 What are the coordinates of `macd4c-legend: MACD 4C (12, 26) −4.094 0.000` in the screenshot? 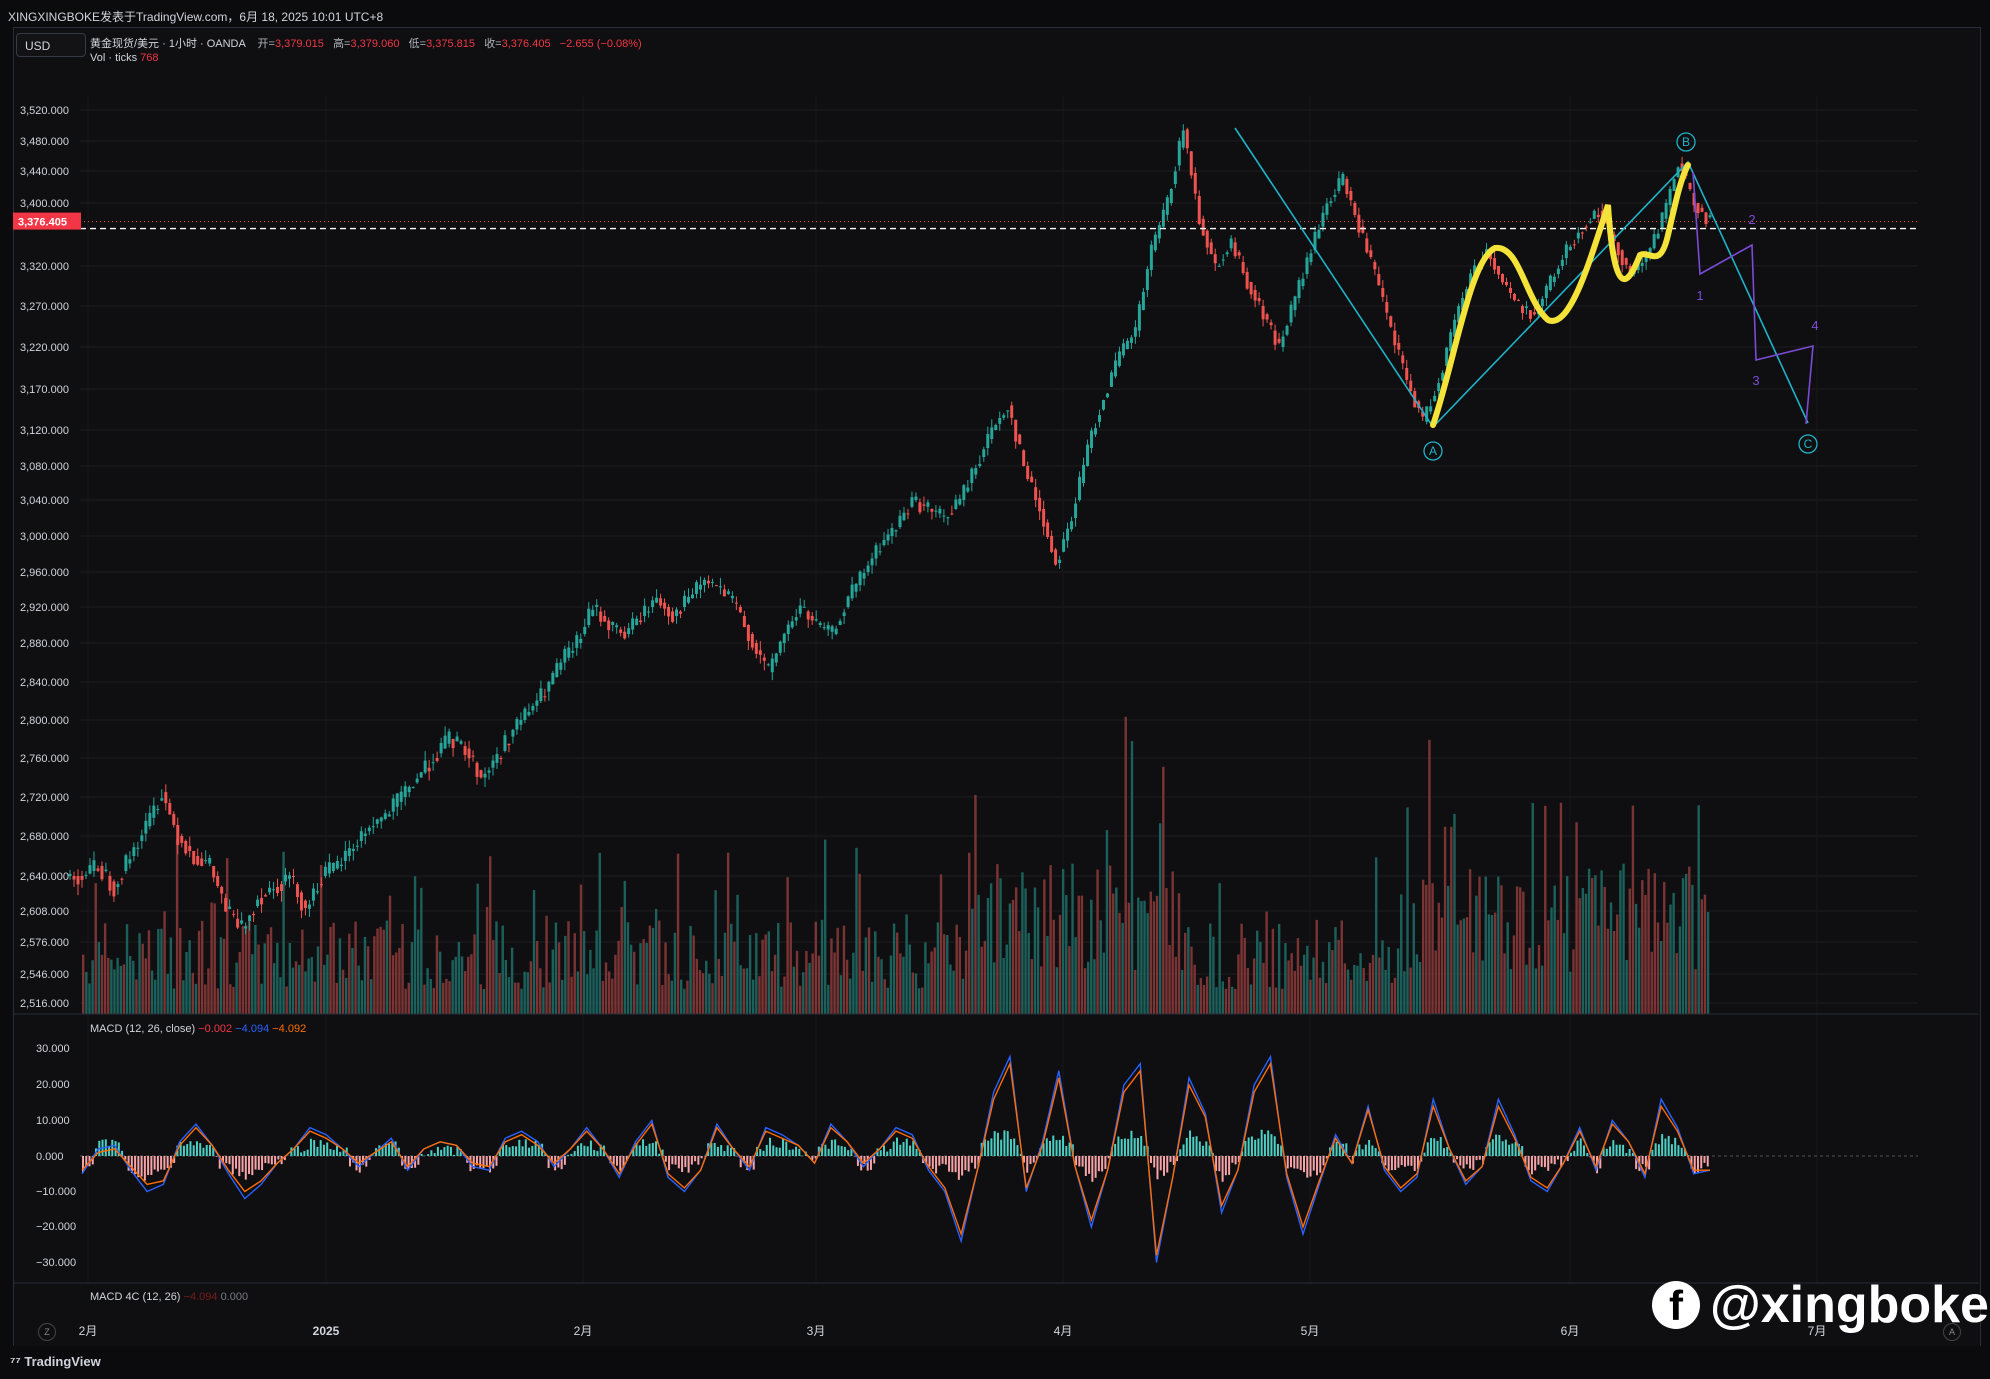 It's located at (169, 1297).